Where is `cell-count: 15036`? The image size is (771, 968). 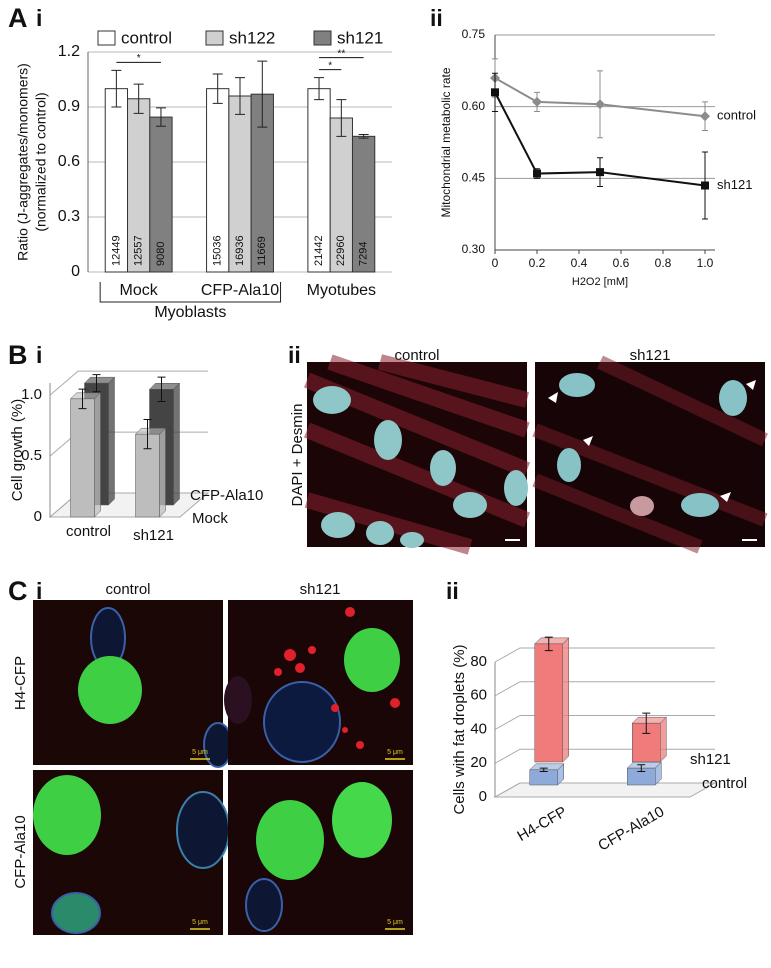
cell-count: 15036 is located at coordinates (218, 250).